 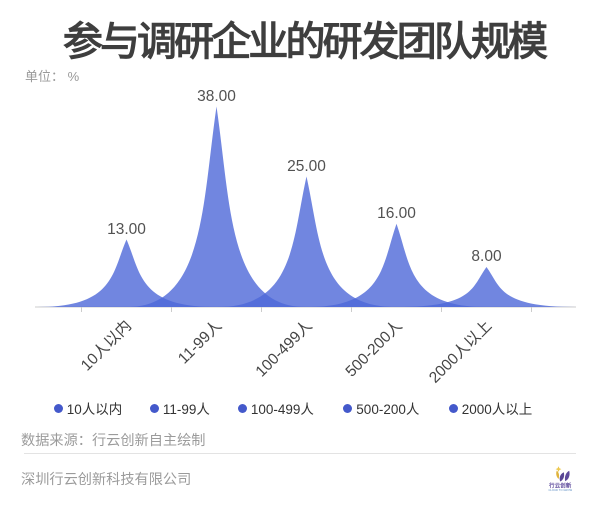 I want to click on svg-text: 行云创新, so click(x=560, y=486).